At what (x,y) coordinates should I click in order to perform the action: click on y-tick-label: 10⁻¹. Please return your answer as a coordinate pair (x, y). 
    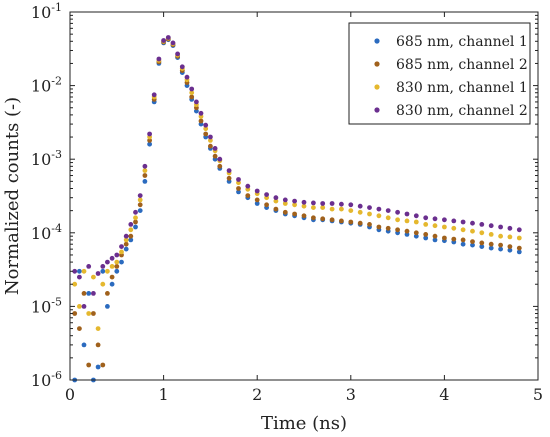
    Looking at the image, I should click on (46, 11).